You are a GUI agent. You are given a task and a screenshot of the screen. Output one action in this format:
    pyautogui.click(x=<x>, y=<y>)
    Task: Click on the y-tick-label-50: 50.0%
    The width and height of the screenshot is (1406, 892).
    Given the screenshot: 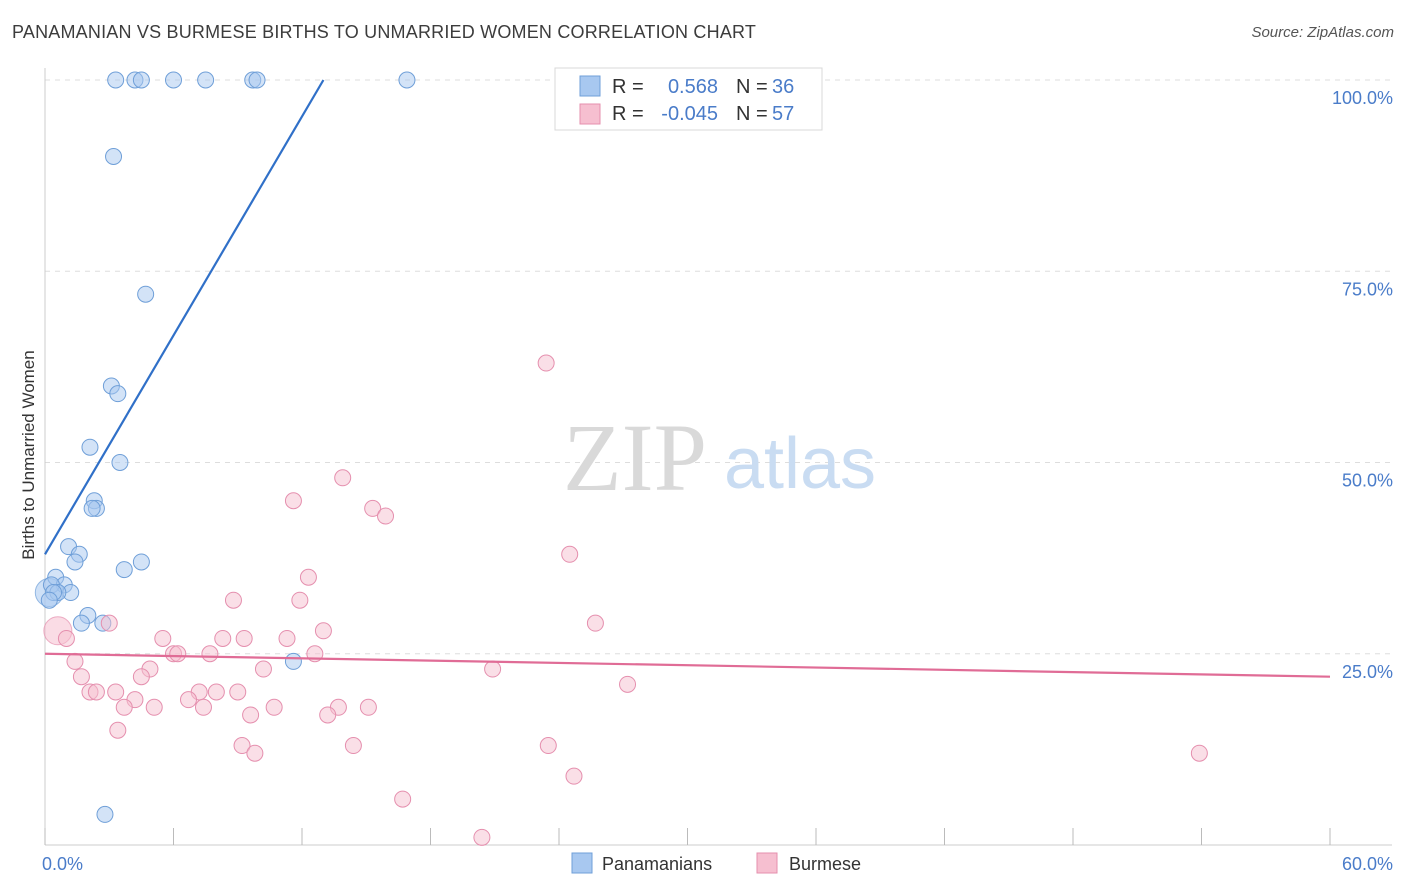 What is the action you would take?
    pyautogui.click(x=1367, y=481)
    